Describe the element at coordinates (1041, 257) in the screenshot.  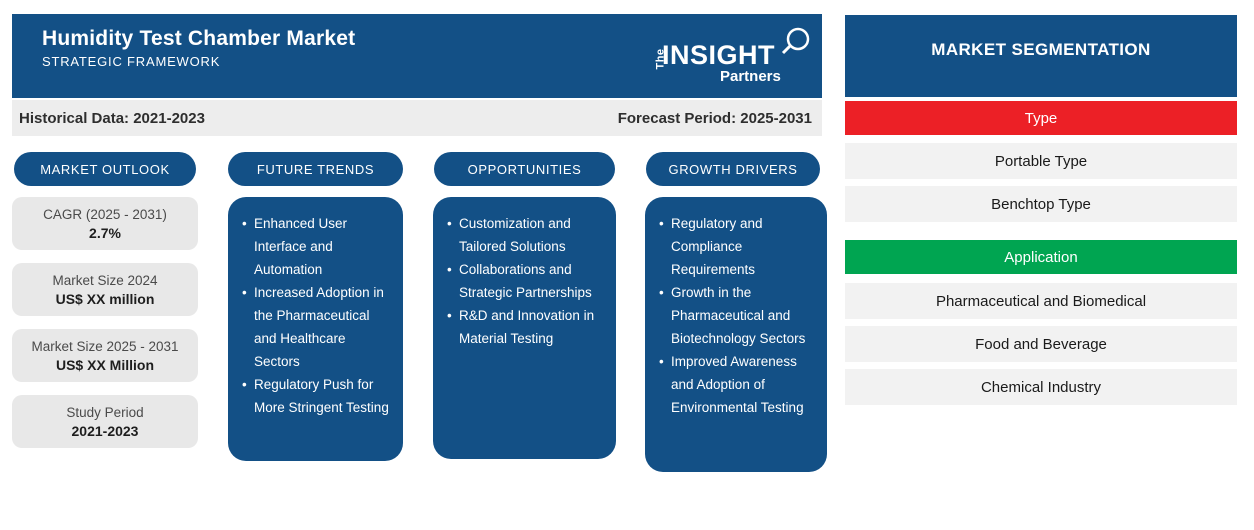
I see `segment-application-header: Application` at that location.